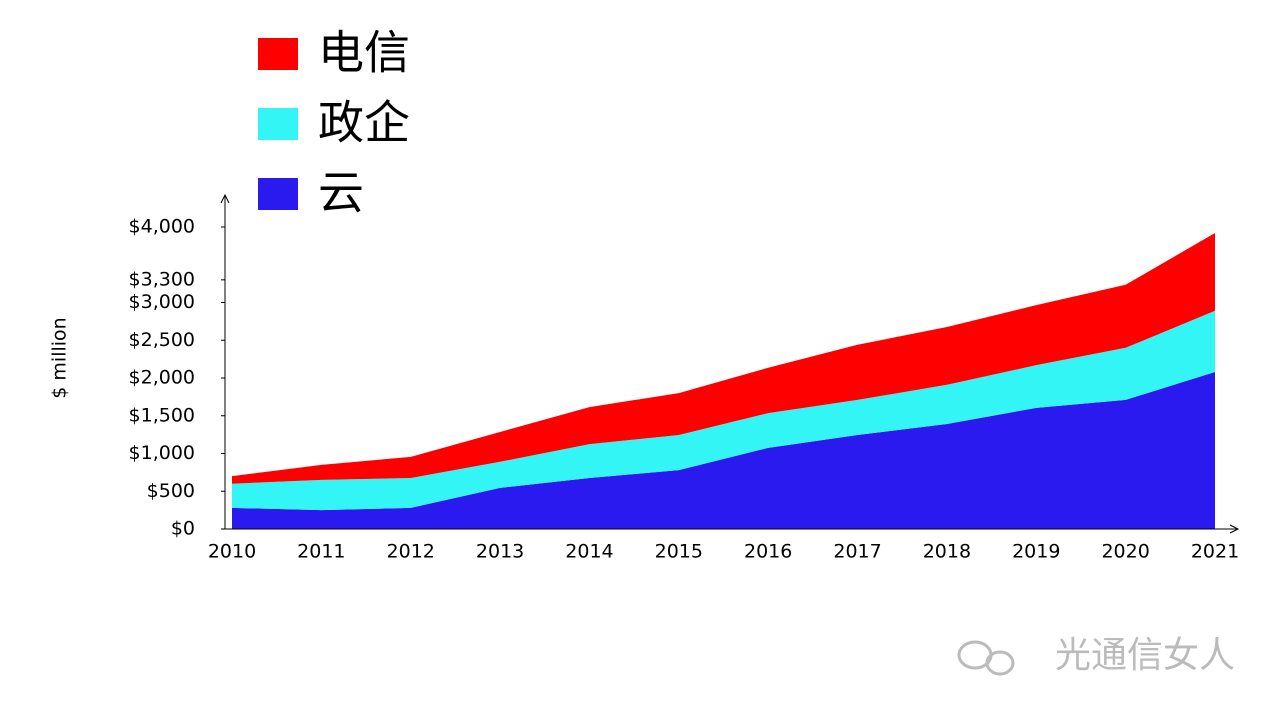 This screenshot has width=1280, height=720. I want to click on y-tick-label: $3,000, so click(162, 302).